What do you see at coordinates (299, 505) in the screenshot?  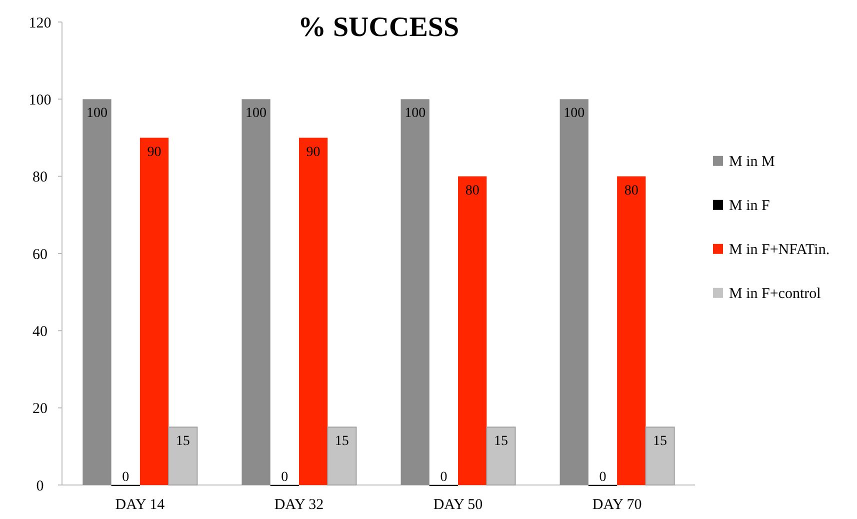 I see `x-tick-label: DAY 32` at bounding box center [299, 505].